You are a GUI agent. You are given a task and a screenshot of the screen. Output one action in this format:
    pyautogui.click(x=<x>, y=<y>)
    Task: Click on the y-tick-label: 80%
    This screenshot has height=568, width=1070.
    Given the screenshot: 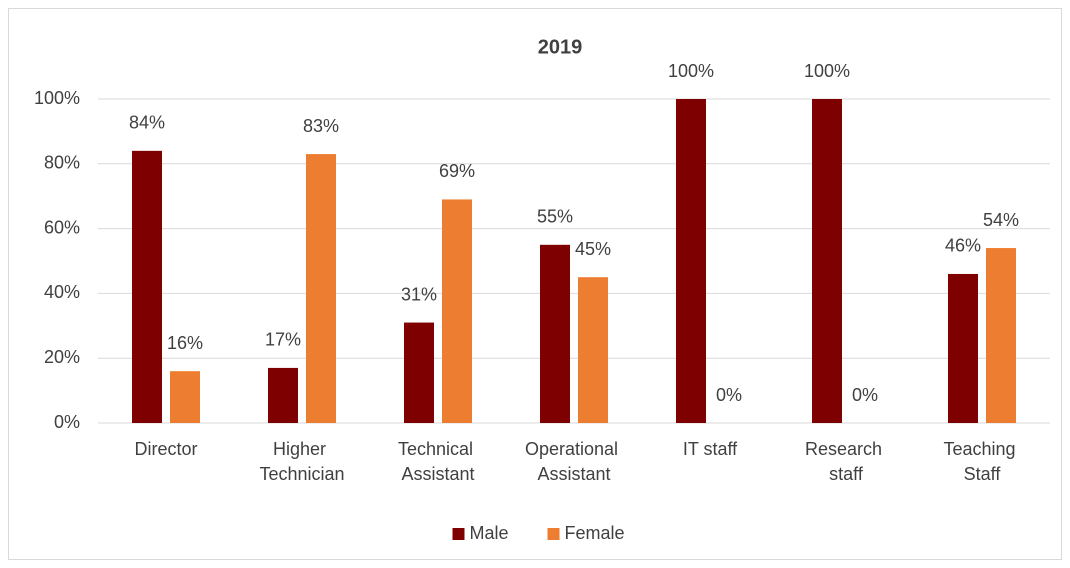 What is the action you would take?
    pyautogui.click(x=62, y=163)
    